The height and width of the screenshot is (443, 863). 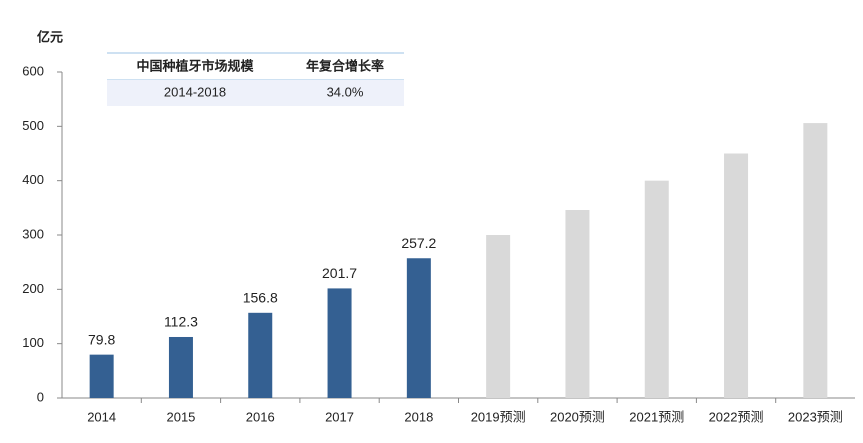 I want to click on y-tick-label: 0, so click(x=40, y=396).